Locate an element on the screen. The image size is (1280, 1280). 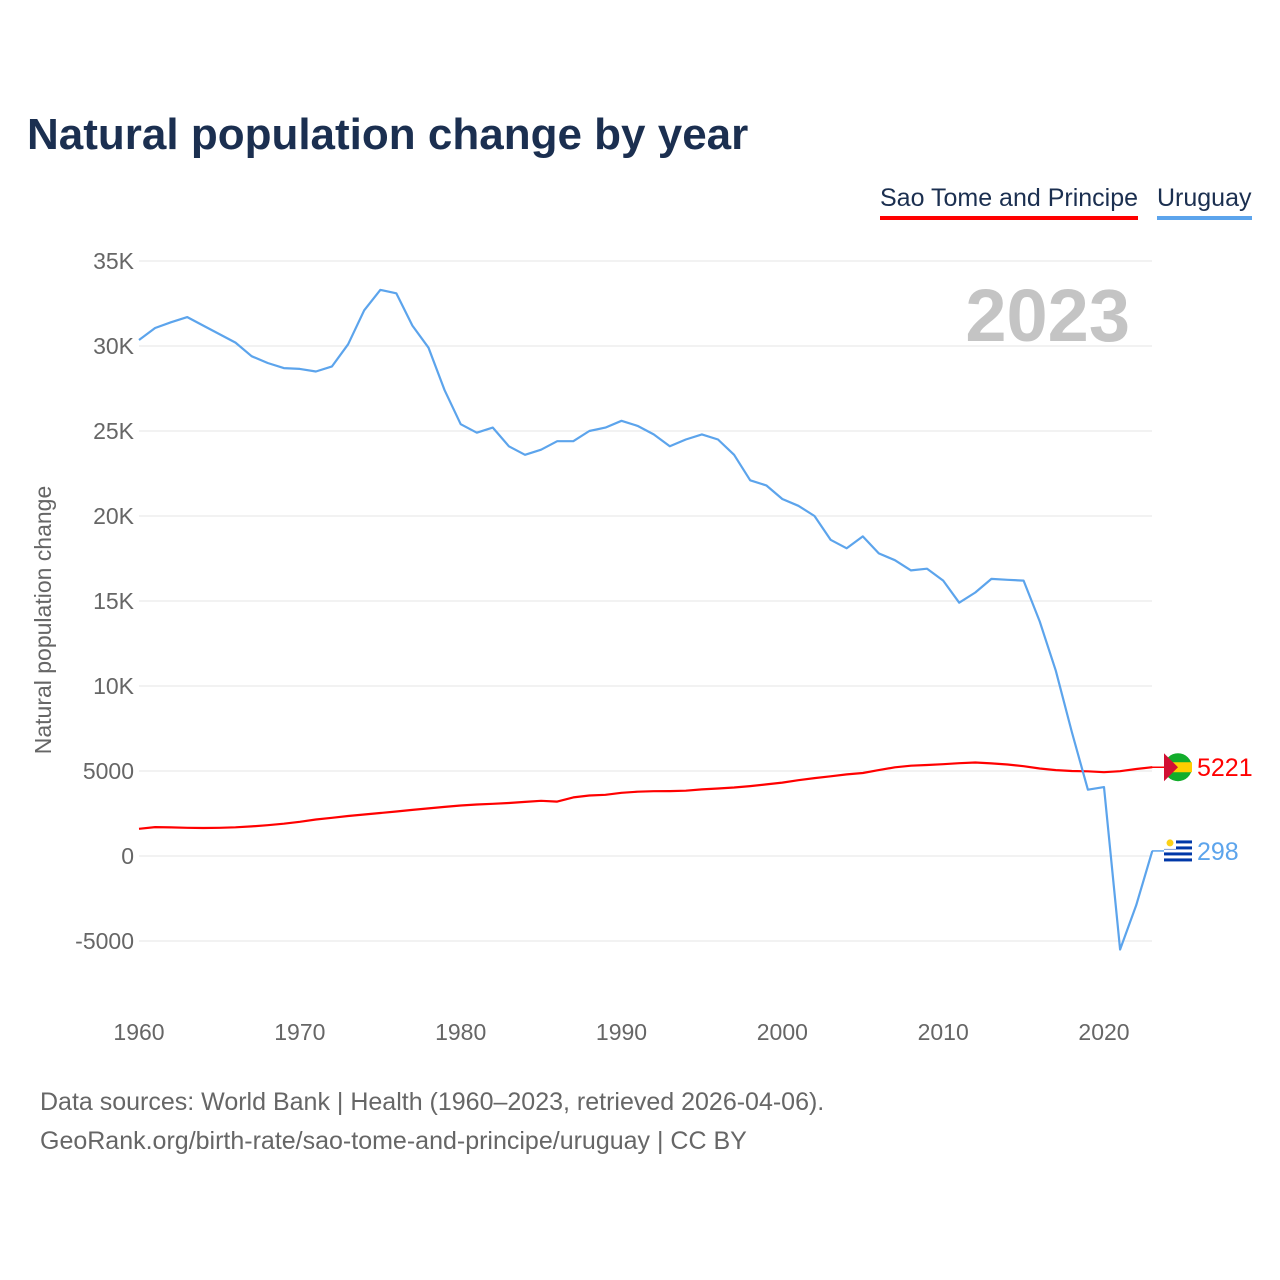
y-tick-label: 5000 is located at coordinates (108, 771).